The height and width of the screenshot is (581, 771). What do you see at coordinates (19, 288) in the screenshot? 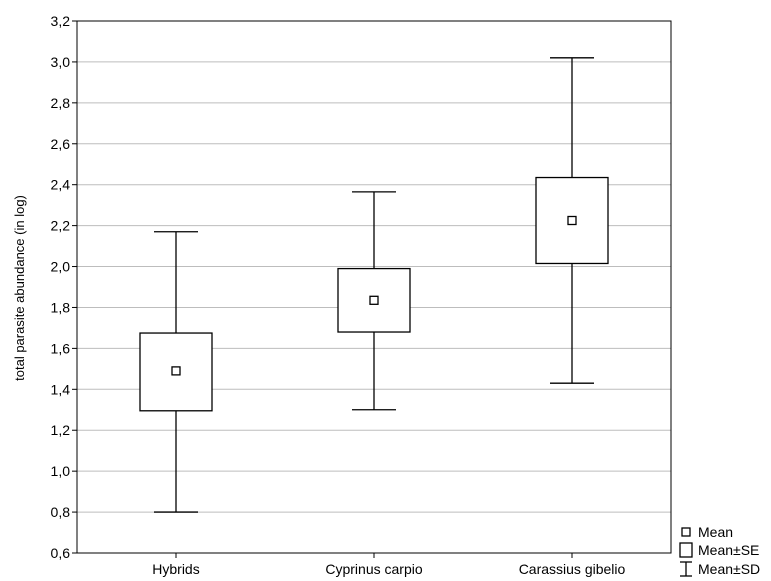
I see `y-axis-label: total parasite abundance (in log)` at bounding box center [19, 288].